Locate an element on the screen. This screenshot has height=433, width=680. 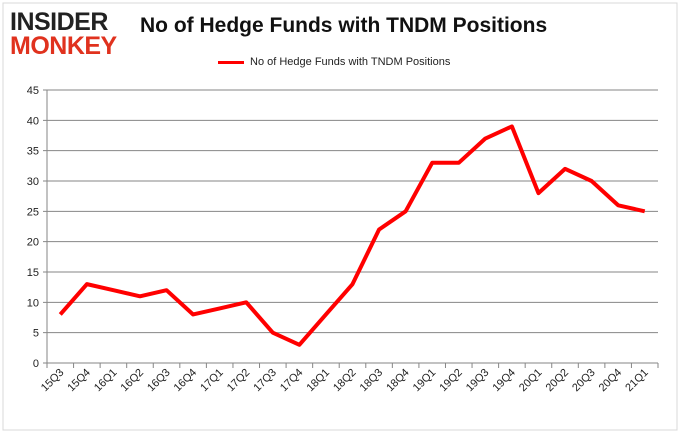
x-tick-label: 18Q3 is located at coordinates (372, 381).